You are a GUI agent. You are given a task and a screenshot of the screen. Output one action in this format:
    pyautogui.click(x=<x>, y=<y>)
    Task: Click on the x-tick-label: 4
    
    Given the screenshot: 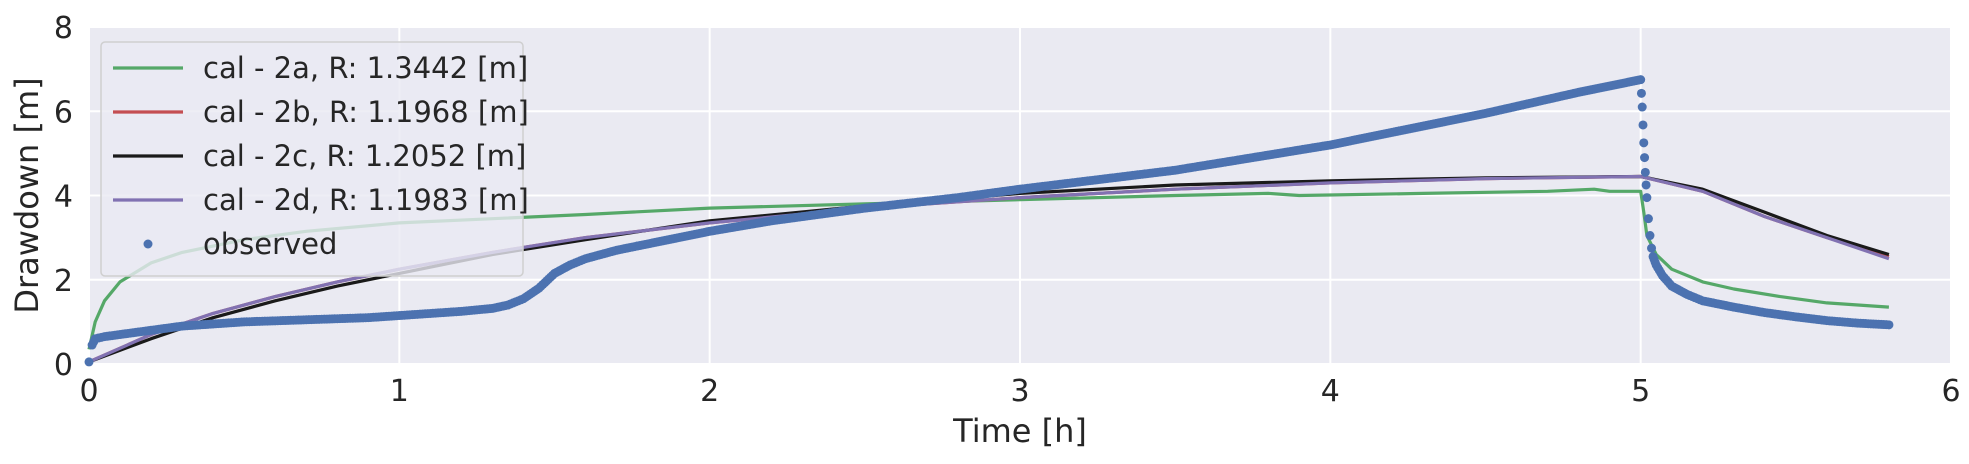 What is the action you would take?
    pyautogui.click(x=1330, y=391)
    